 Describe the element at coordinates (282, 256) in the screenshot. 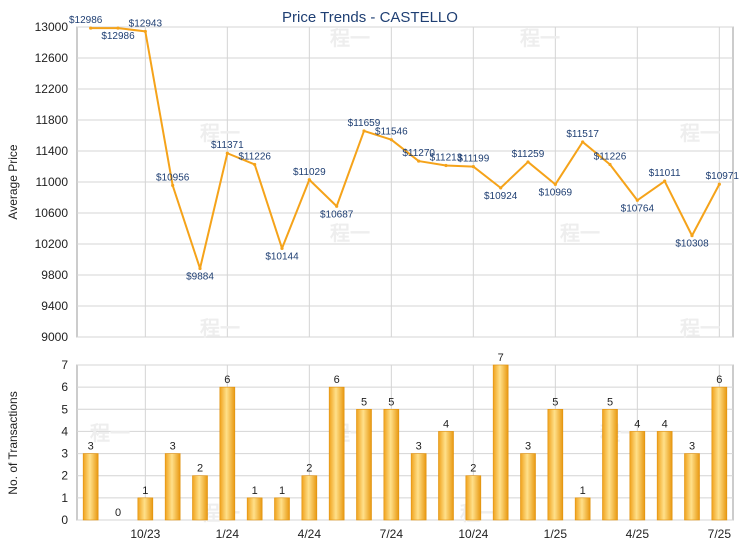

I see `price-data-label: $10144` at that location.